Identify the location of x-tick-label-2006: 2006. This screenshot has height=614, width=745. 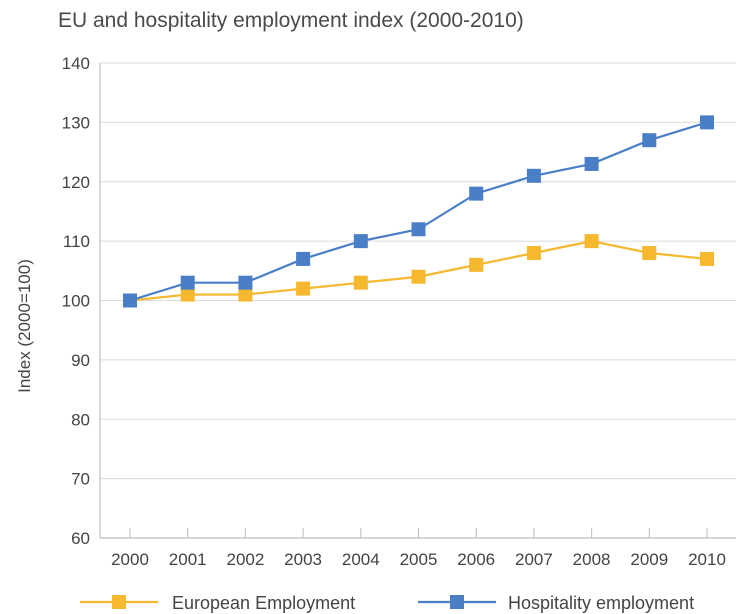
(476, 559).